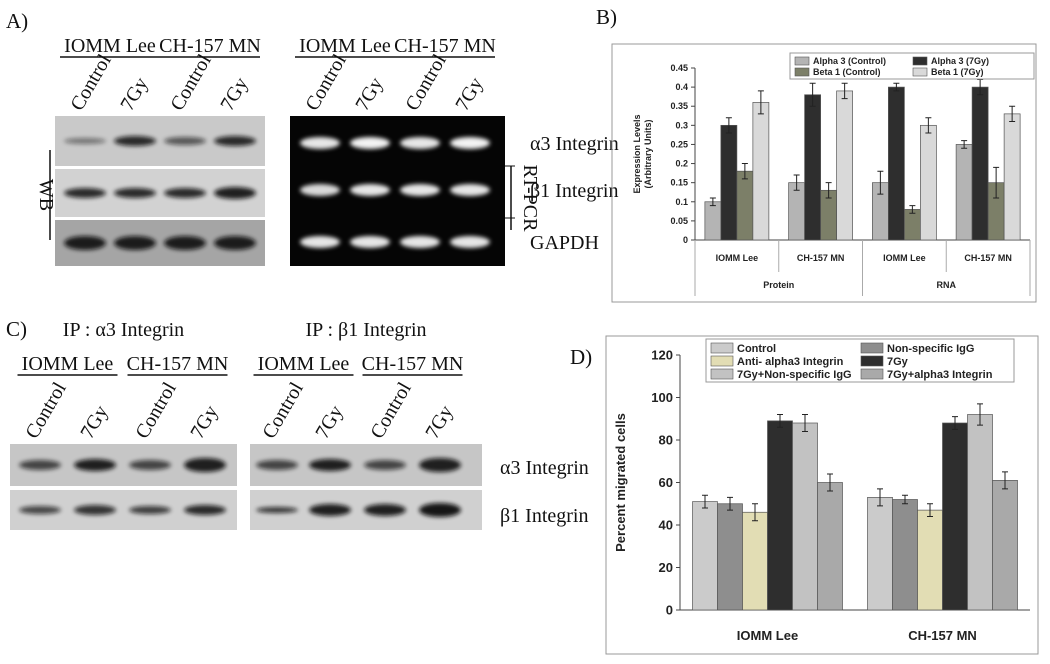 The image size is (1050, 664). Describe the element at coordinates (666, 524) in the screenshot. I see `y-tick-label: 40` at that location.